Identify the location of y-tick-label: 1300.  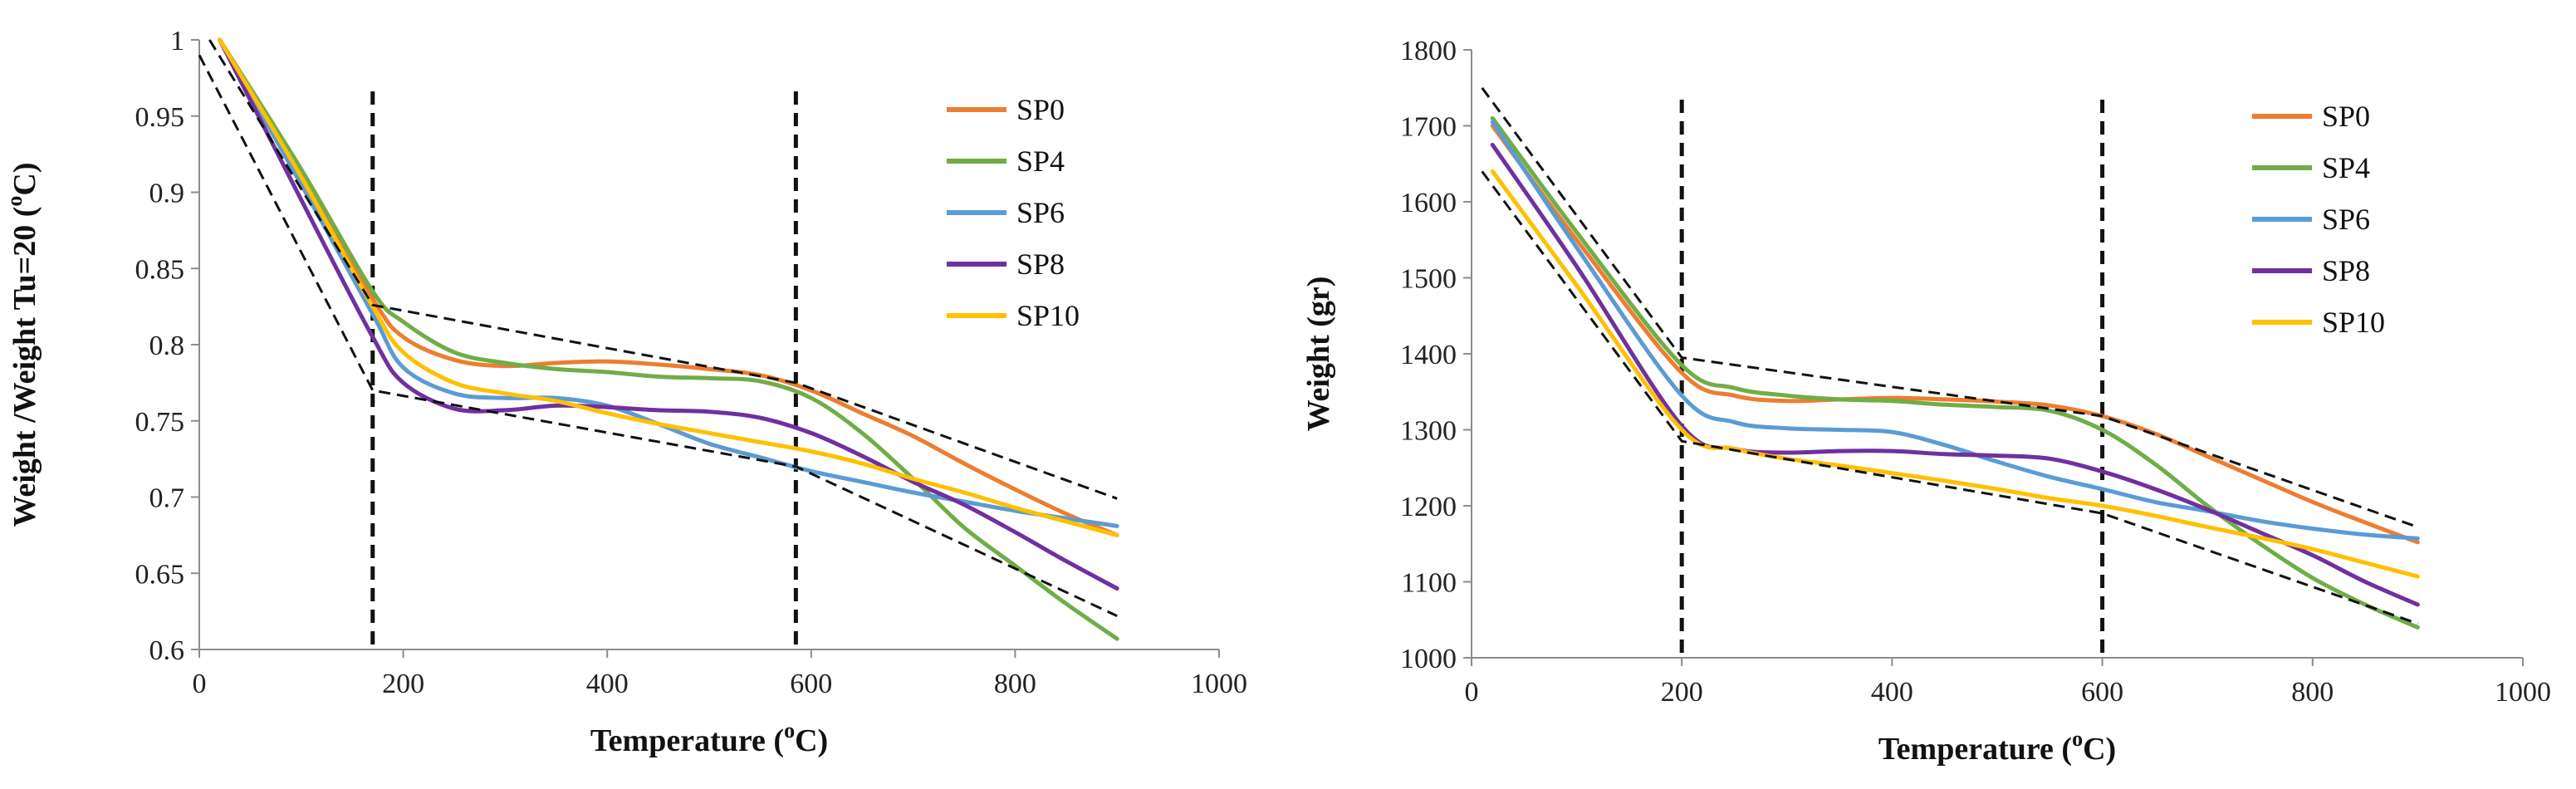
(1428, 431).